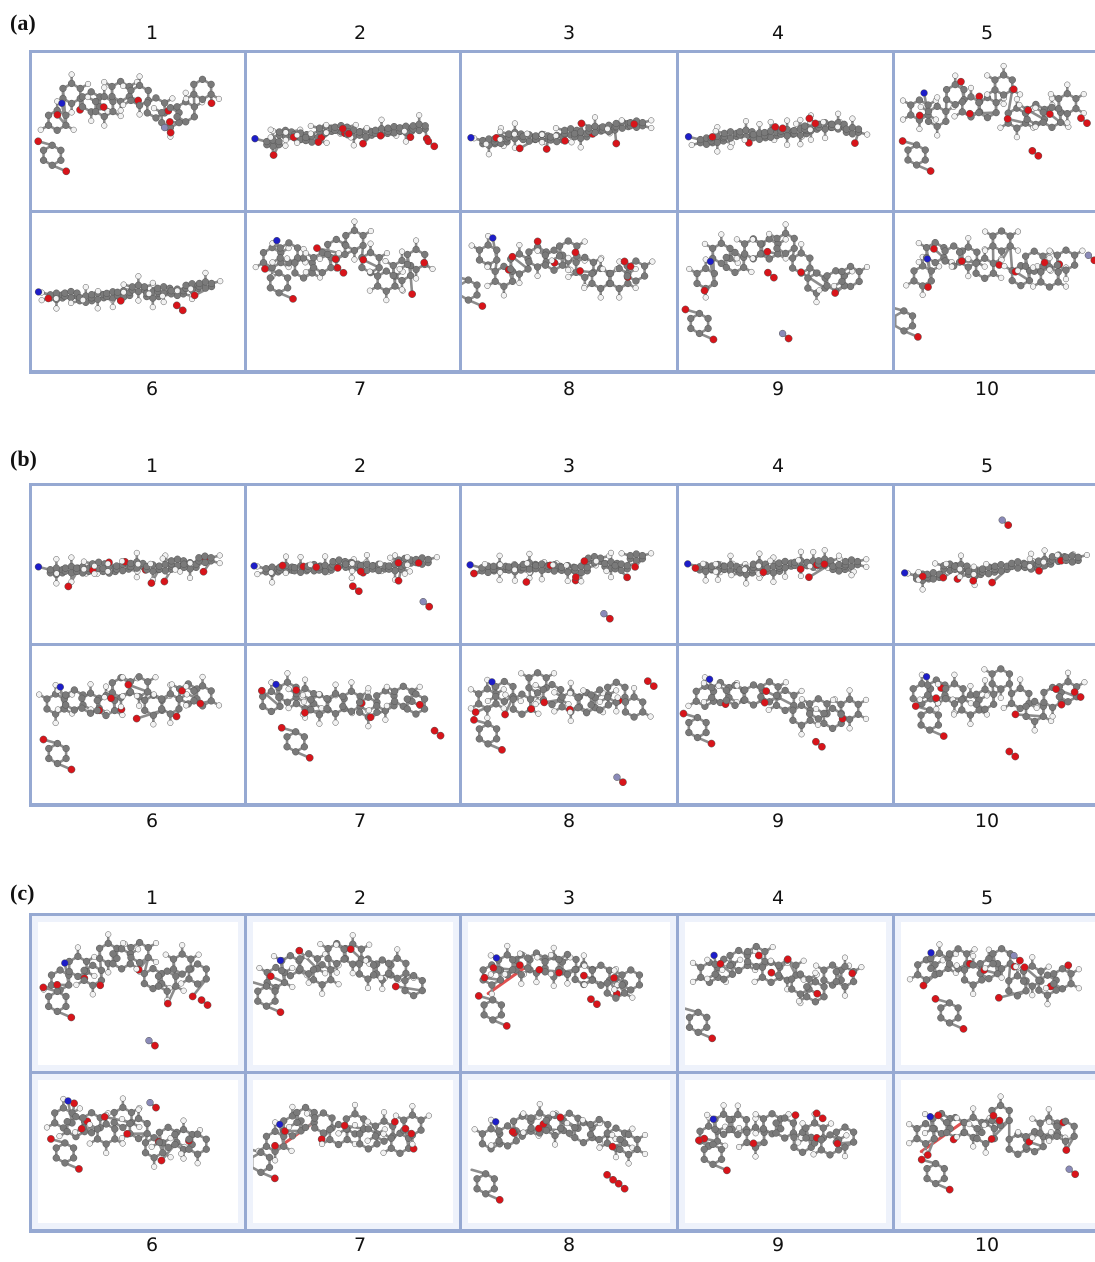 This screenshot has height=1262, width=1095. Describe the element at coordinates (492, 238) in the screenshot. I see `nitrogen-atom` at that location.